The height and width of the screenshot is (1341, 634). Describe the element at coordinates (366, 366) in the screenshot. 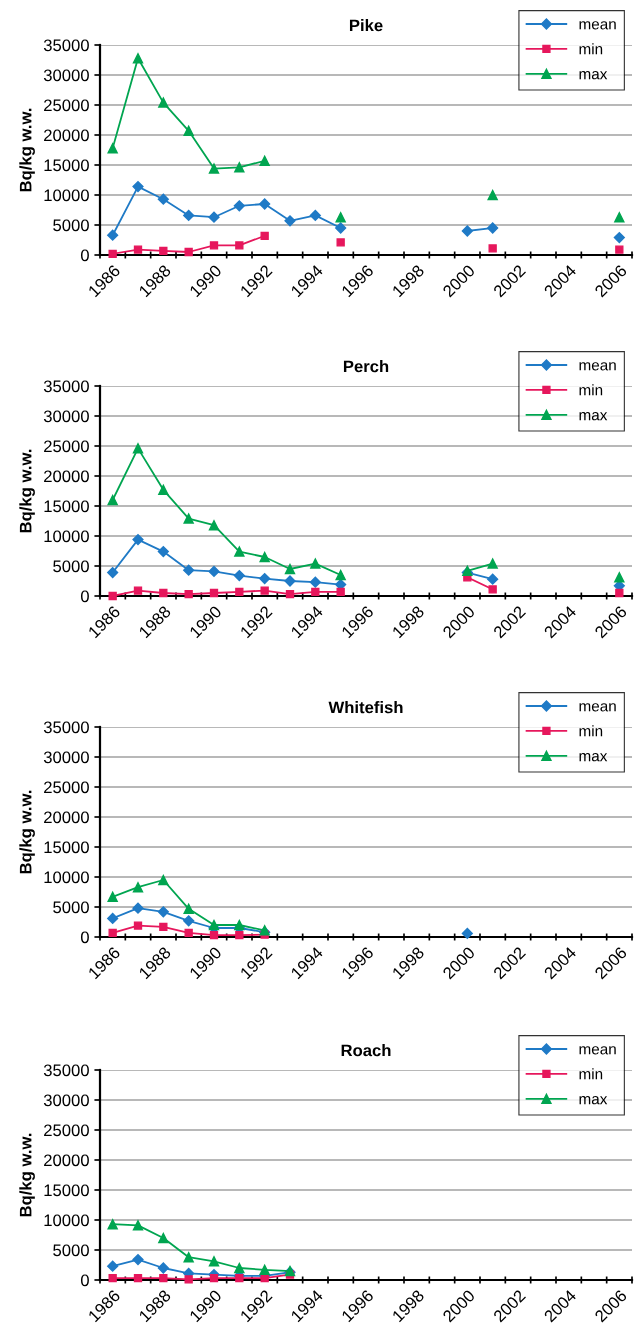

I see `chart-title: Perch` at that location.